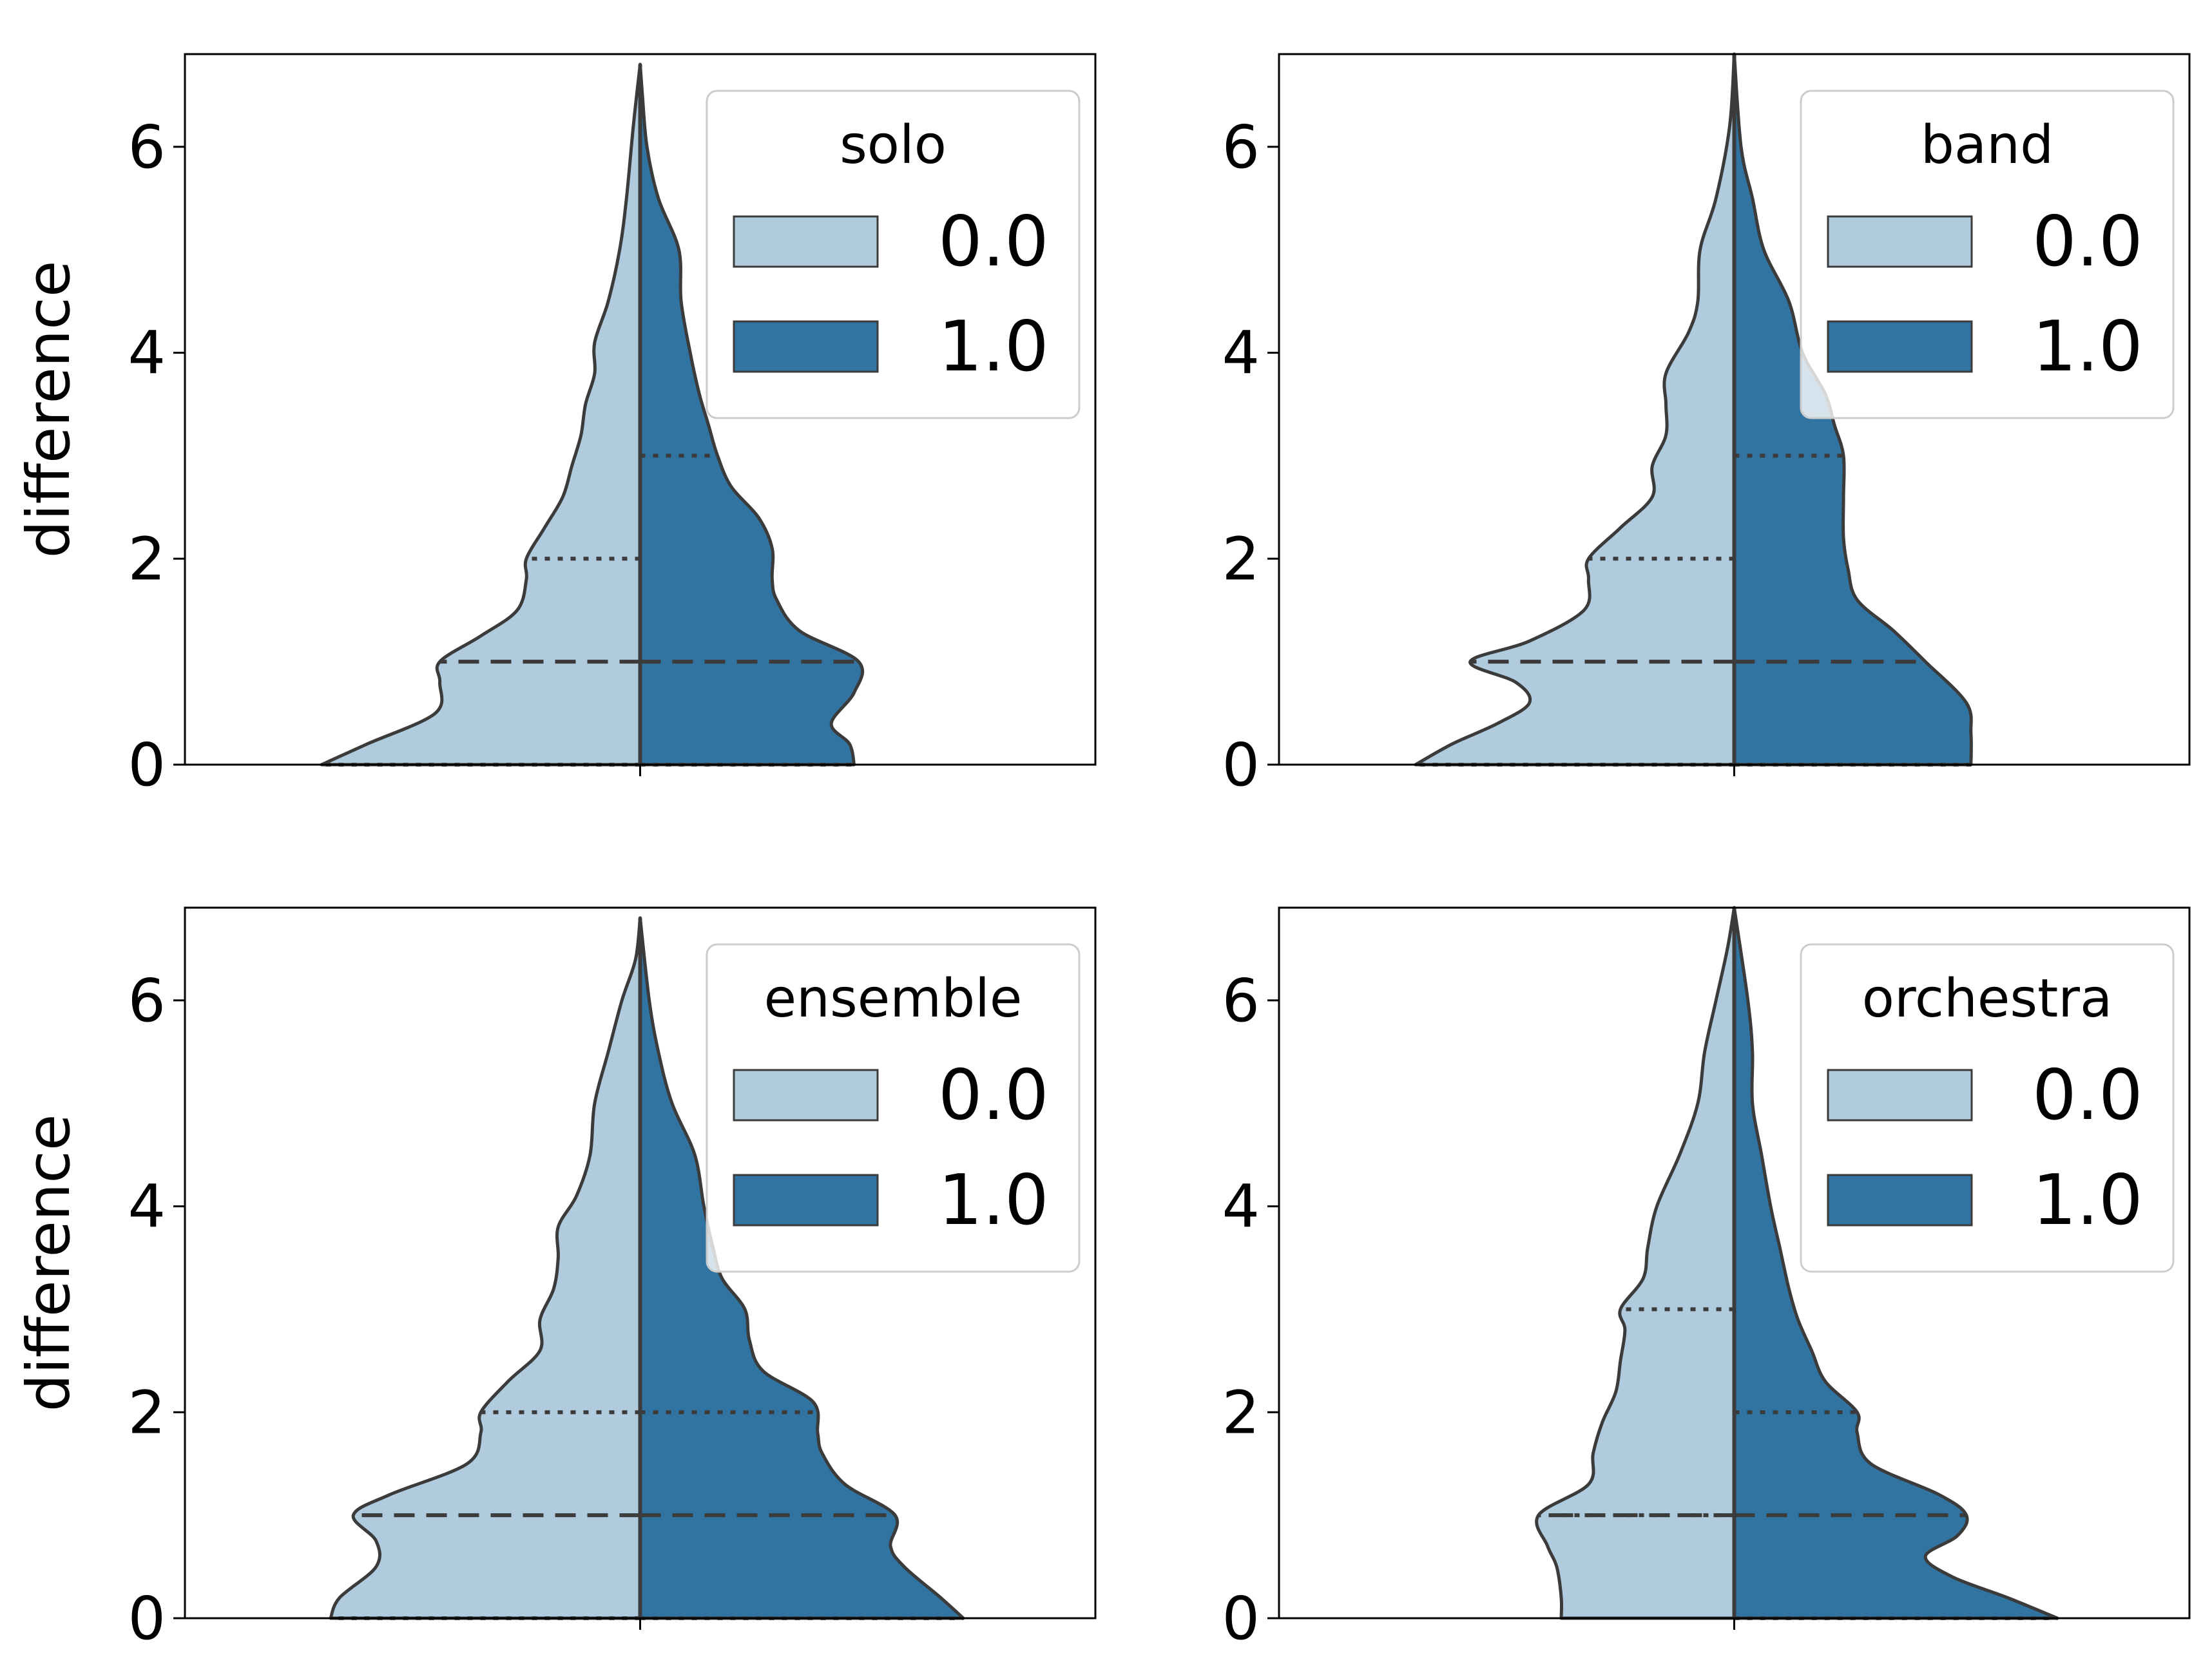 The height and width of the screenshot is (1653, 2212). Describe the element at coordinates (893, 145) in the screenshot. I see `legend-title: solo` at that location.